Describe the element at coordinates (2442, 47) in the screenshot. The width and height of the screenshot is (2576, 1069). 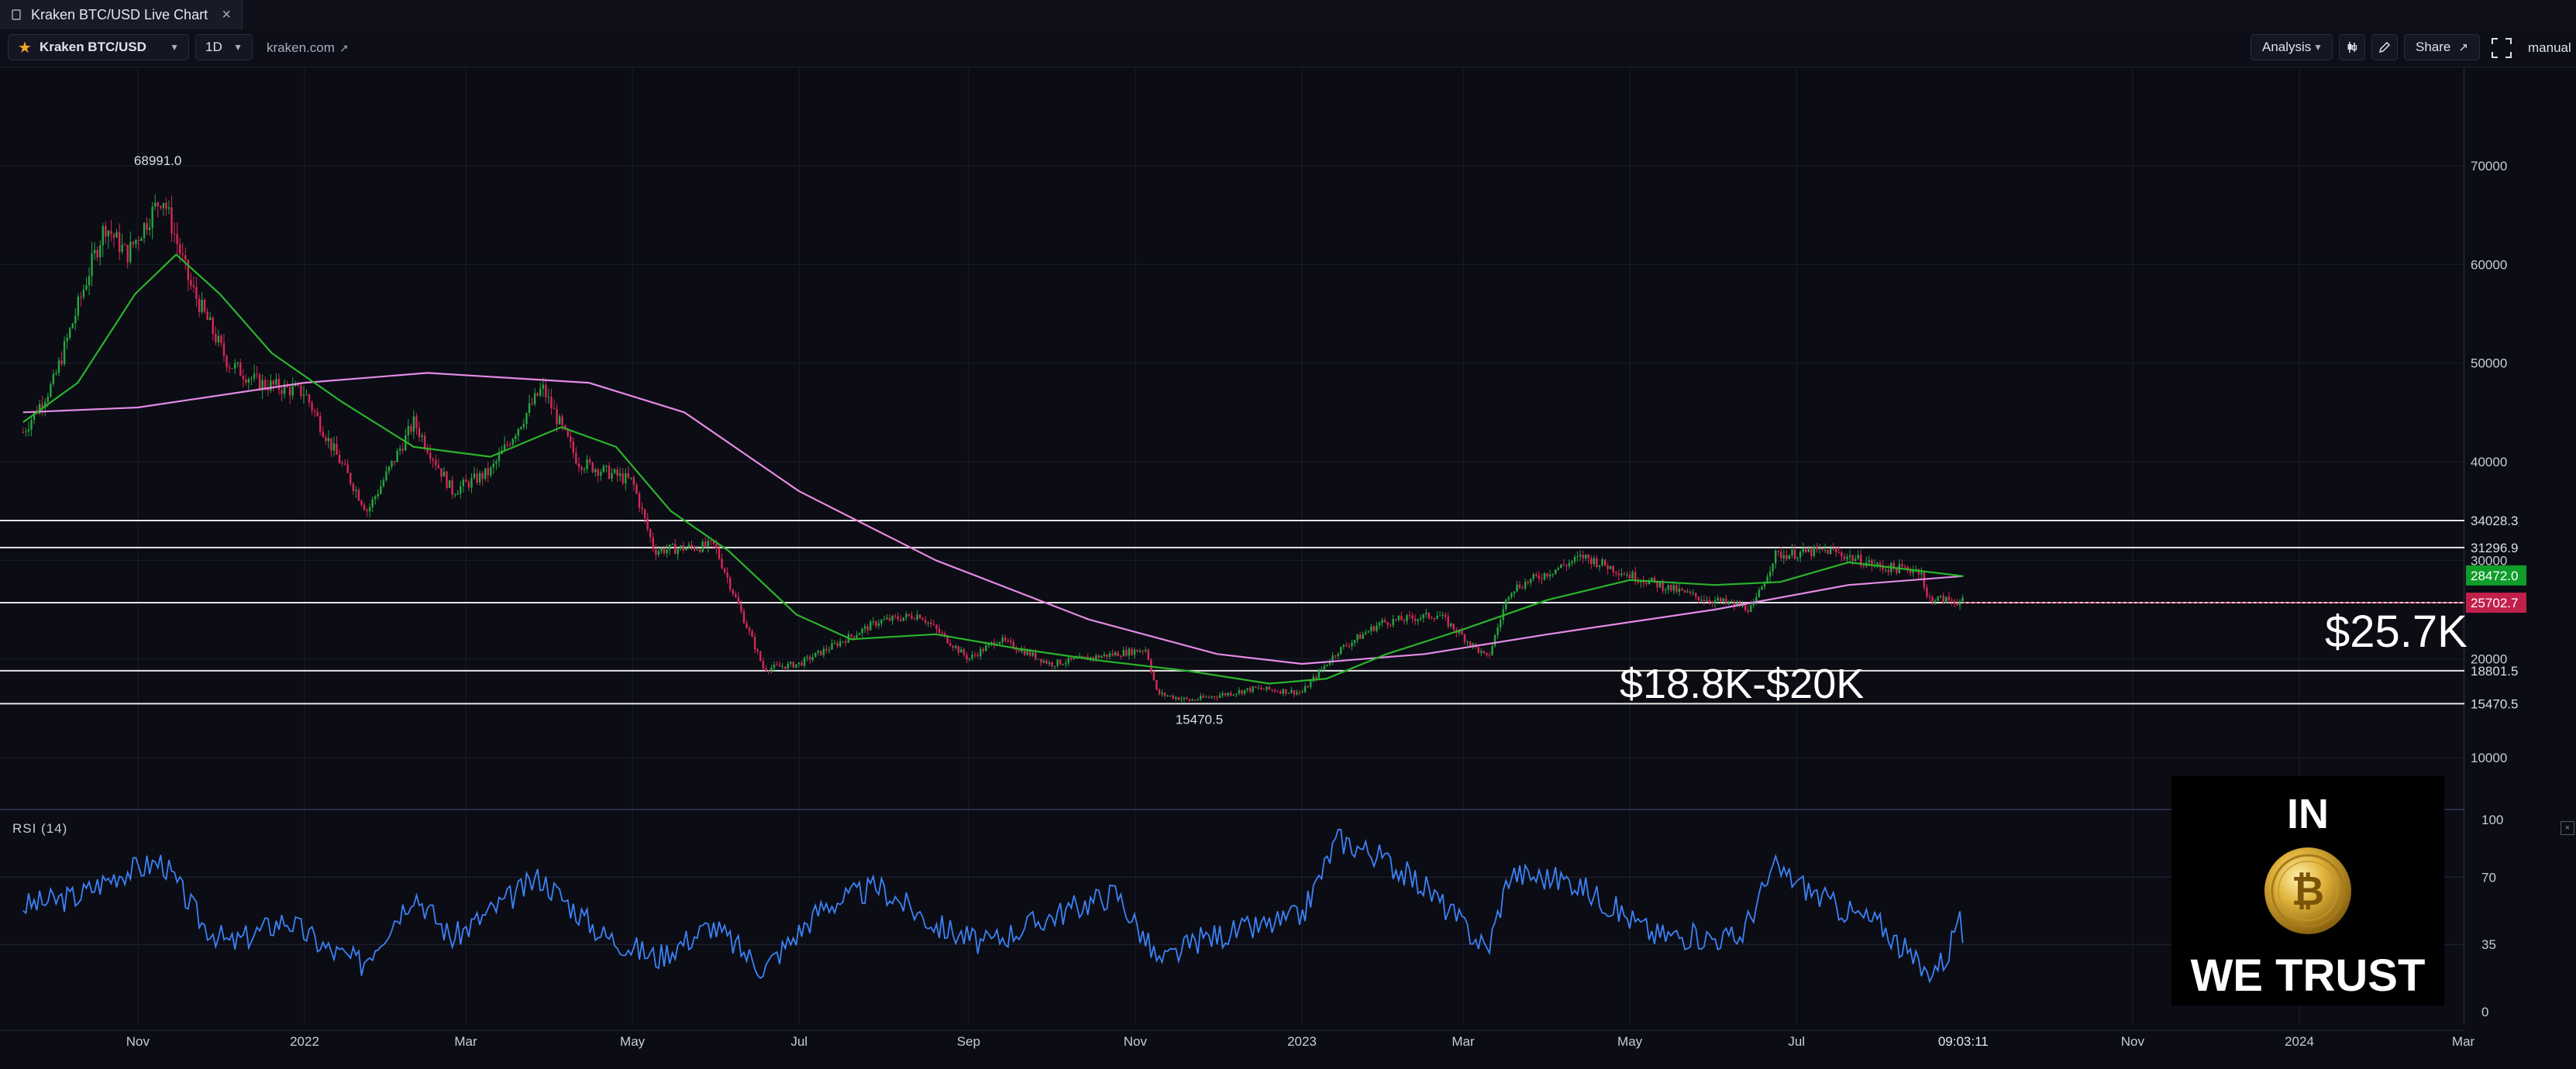
I see `share-button: Share ↗` at that location.